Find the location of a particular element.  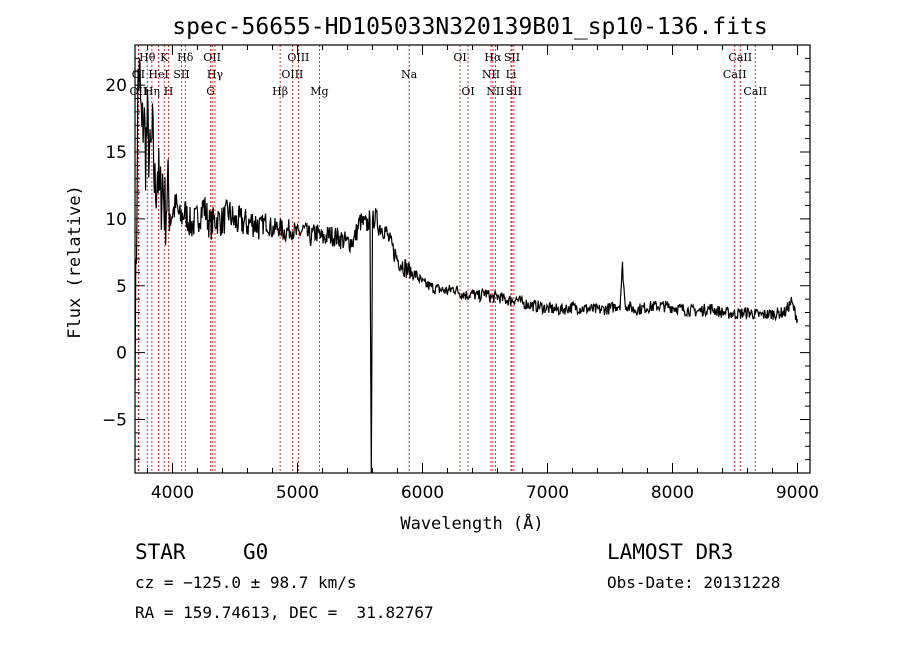

x-tick-label: 8000 is located at coordinates (672, 493).